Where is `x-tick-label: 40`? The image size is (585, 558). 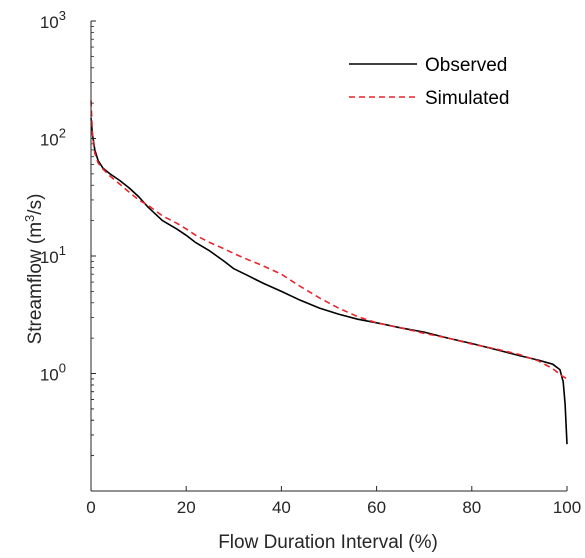
x-tick-label: 40 is located at coordinates (281, 507).